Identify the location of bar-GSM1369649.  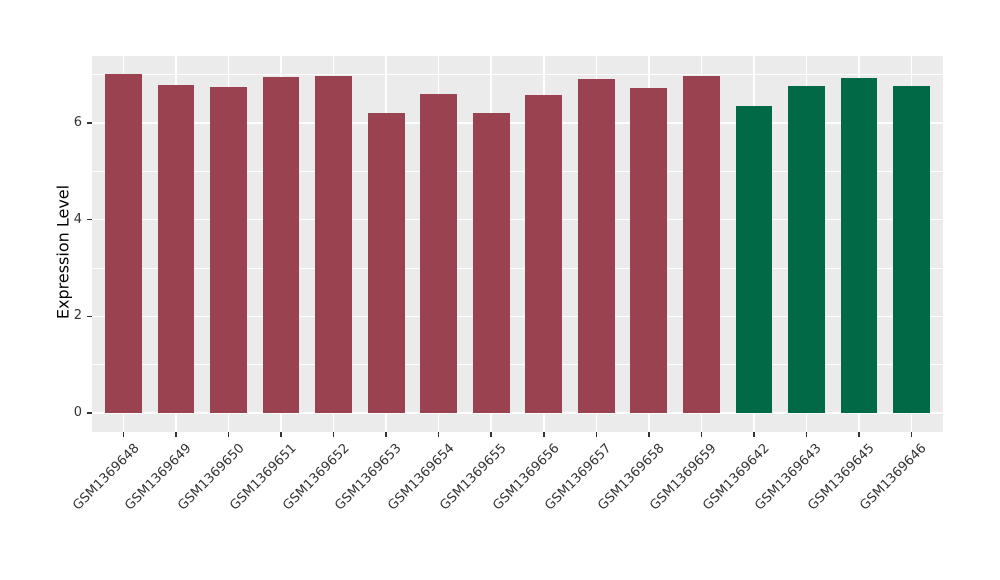
(176, 249).